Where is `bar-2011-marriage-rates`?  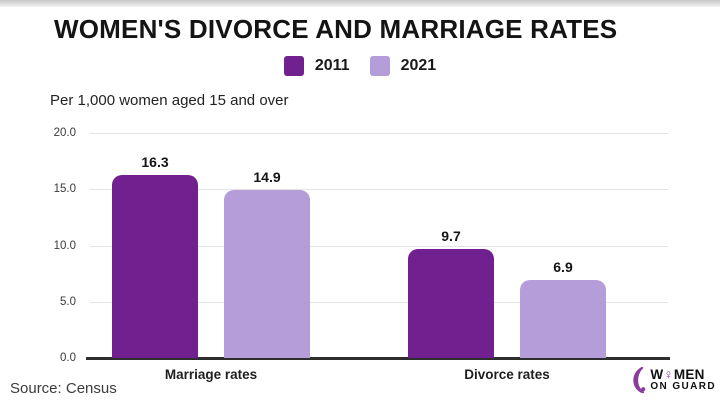 bar-2011-marriage-rates is located at coordinates (155, 266).